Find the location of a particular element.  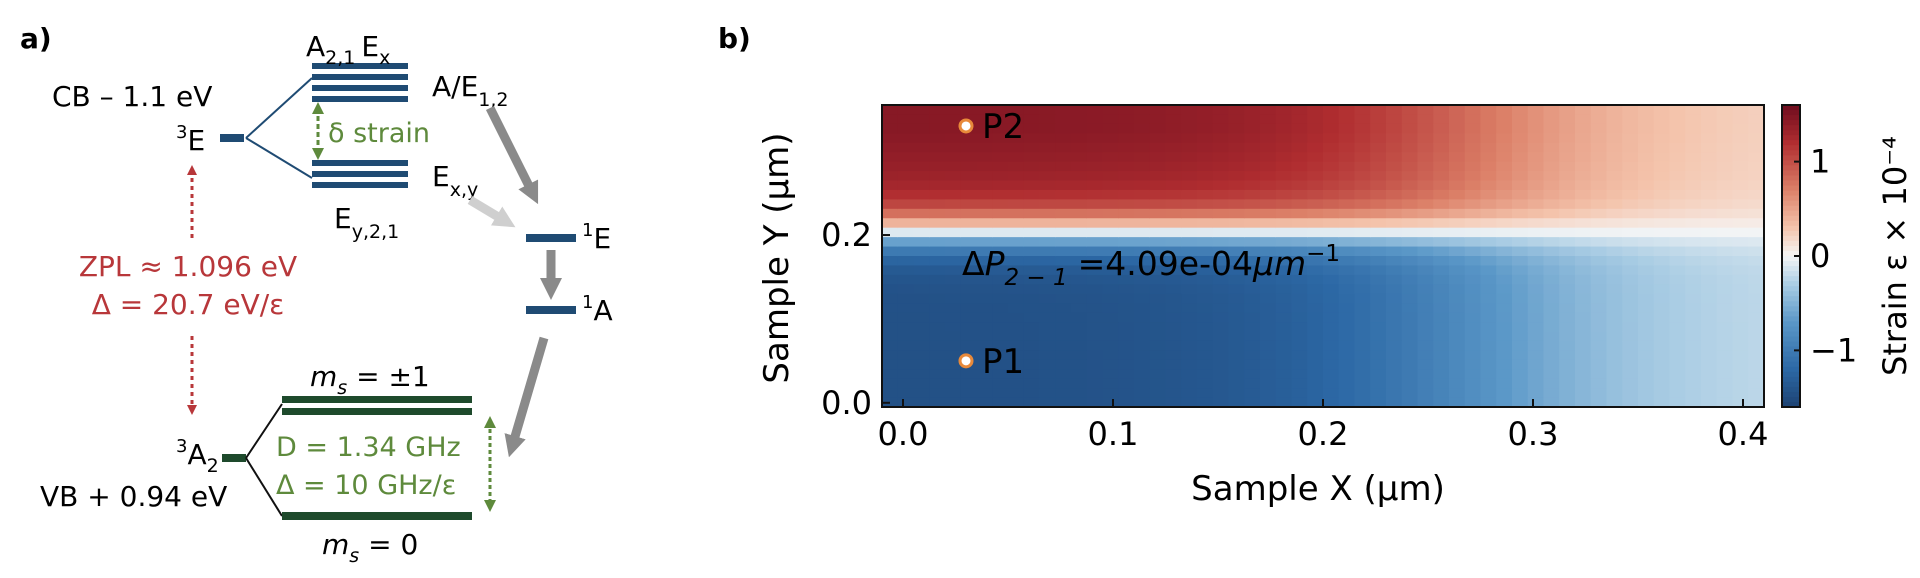

level-ms-pm1-a is located at coordinates (377, 399).